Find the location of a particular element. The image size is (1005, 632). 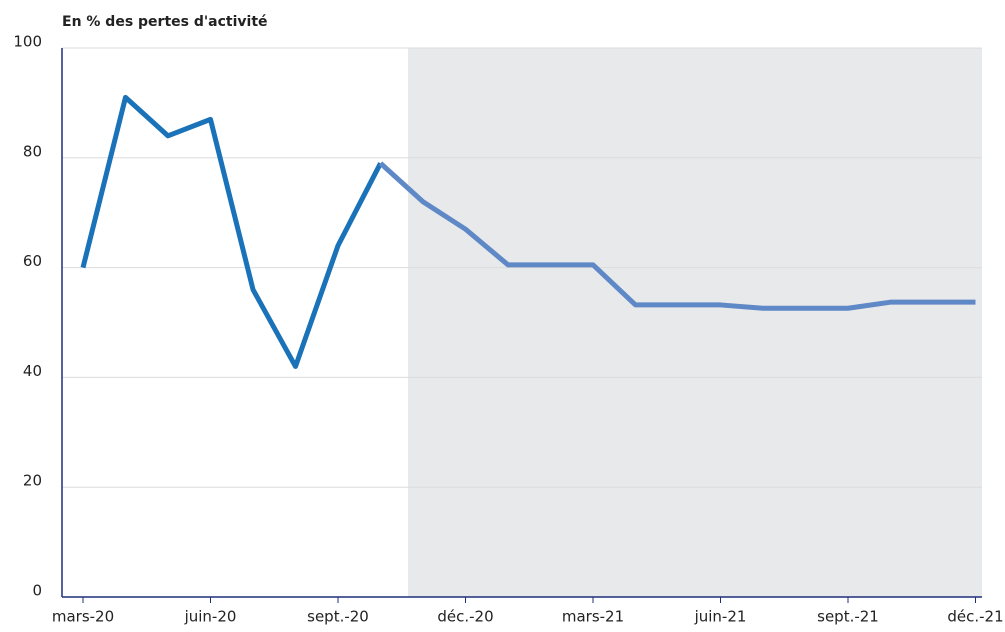

x-tick-label: juin-20 is located at coordinates (210, 617).